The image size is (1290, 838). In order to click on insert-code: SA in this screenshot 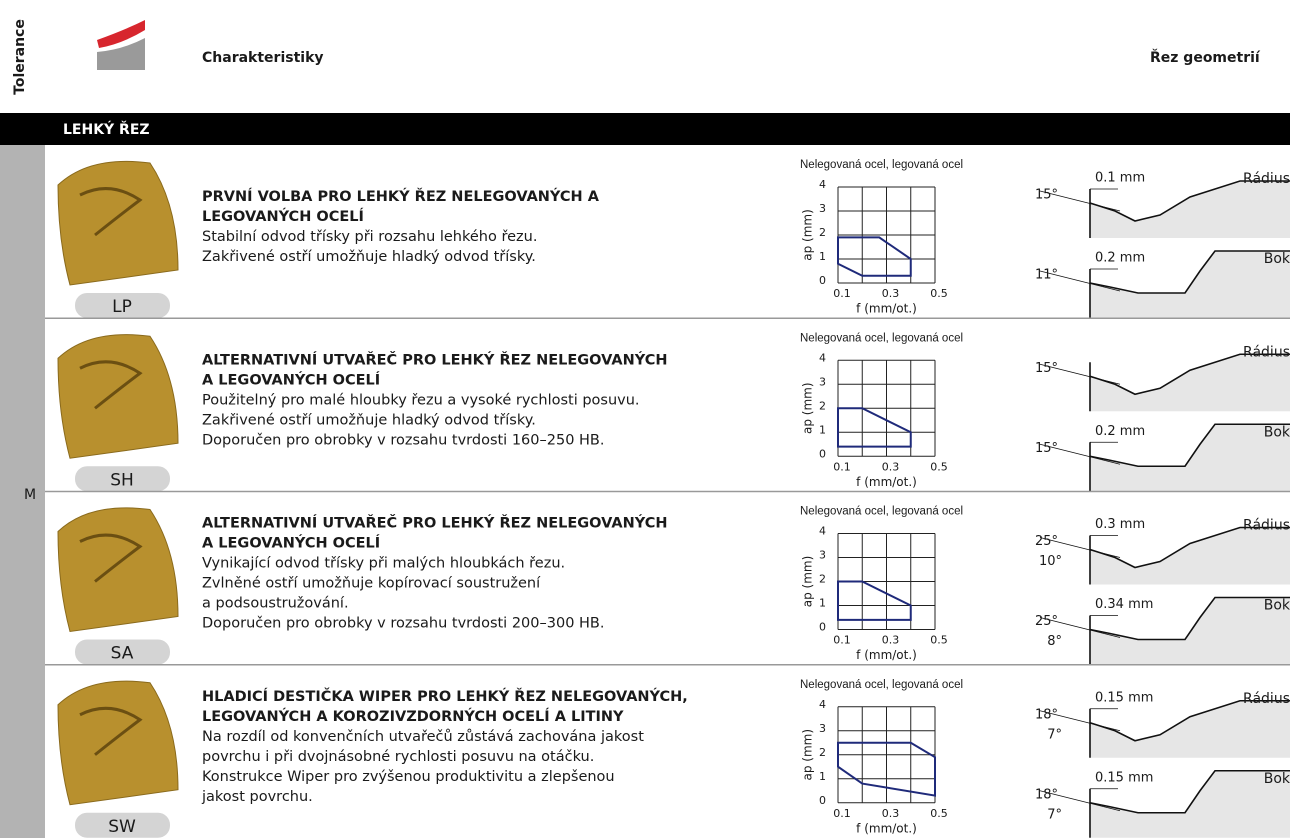, I will do `click(122, 654)`.